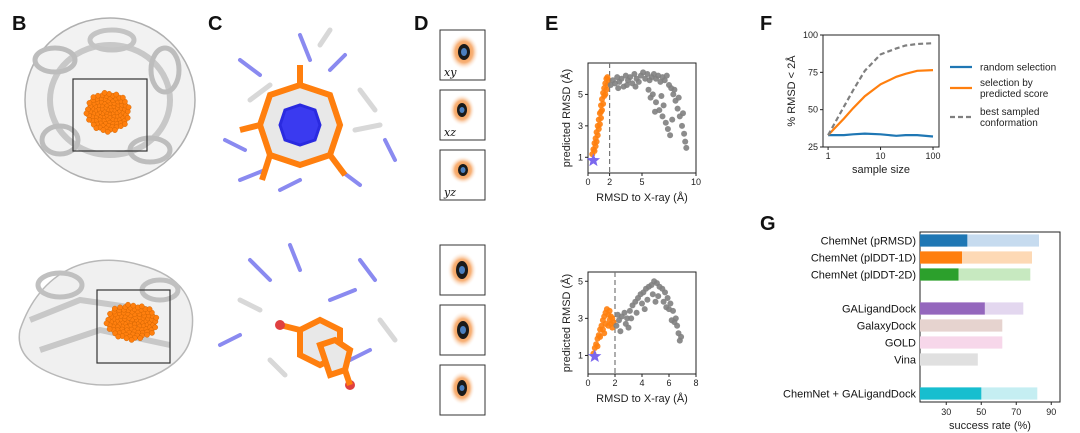 Image resolution: width=1080 pixels, height=433 pixels. Describe the element at coordinates (1051, 412) in the screenshot. I see `x-tick-label: 90` at that location.